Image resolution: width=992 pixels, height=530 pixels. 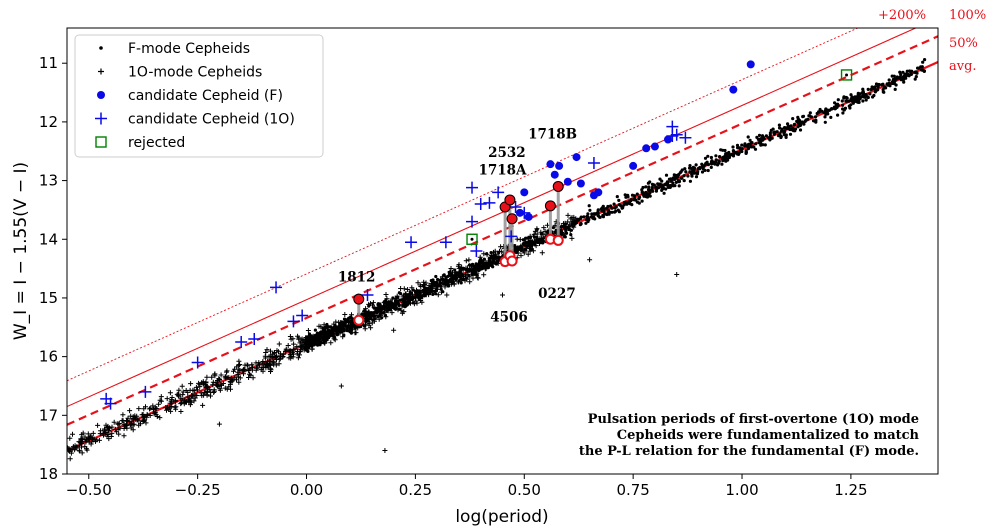 I want to click on y-tick-label: 15, so click(x=48, y=298).